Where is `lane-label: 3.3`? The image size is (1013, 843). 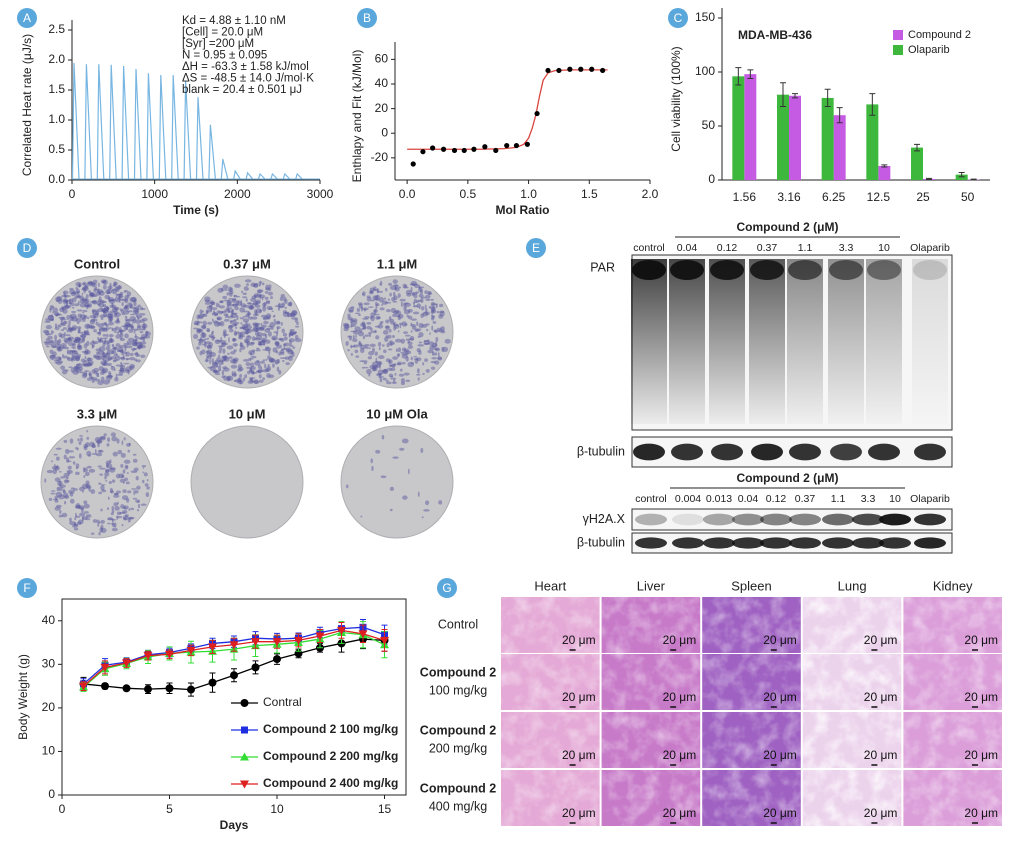 lane-label: 3.3 is located at coordinates (868, 499).